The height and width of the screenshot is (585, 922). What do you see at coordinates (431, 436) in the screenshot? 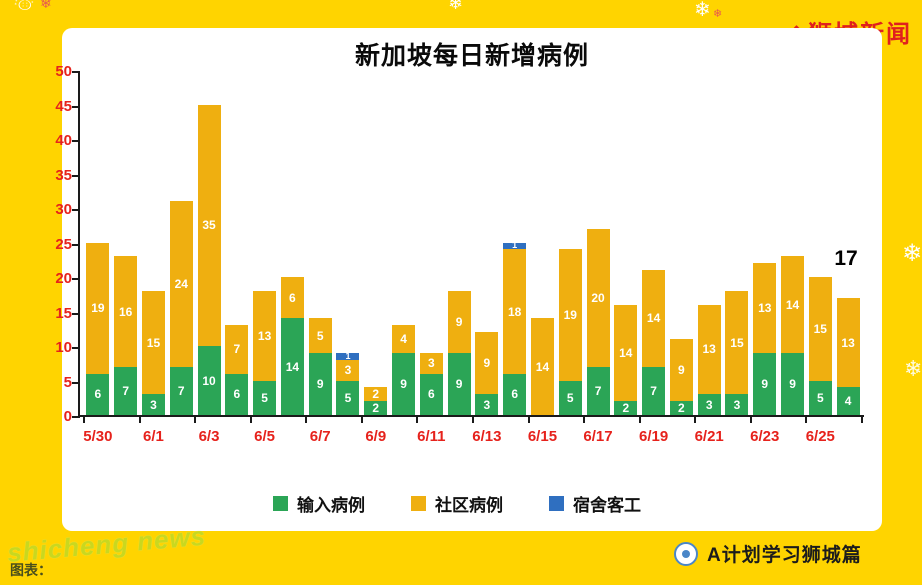
I see `x-axis-label: 6/11` at bounding box center [431, 436].